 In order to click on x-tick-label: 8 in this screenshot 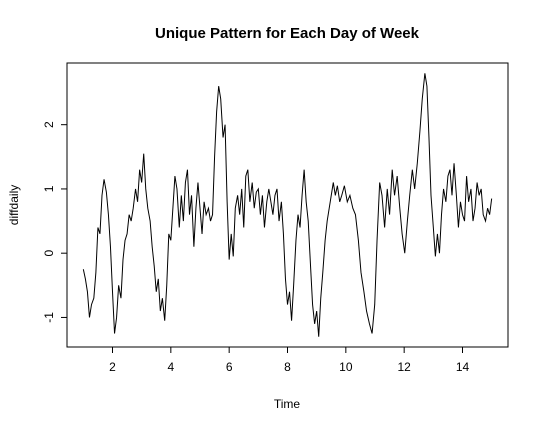, I will do `click(287, 367)`.